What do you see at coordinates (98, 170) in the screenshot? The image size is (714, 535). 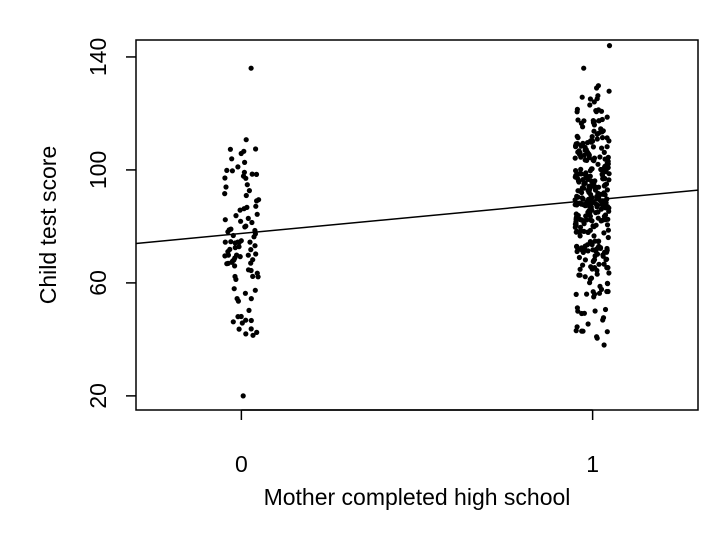 I see `y-tick-label: 100` at bounding box center [98, 170].